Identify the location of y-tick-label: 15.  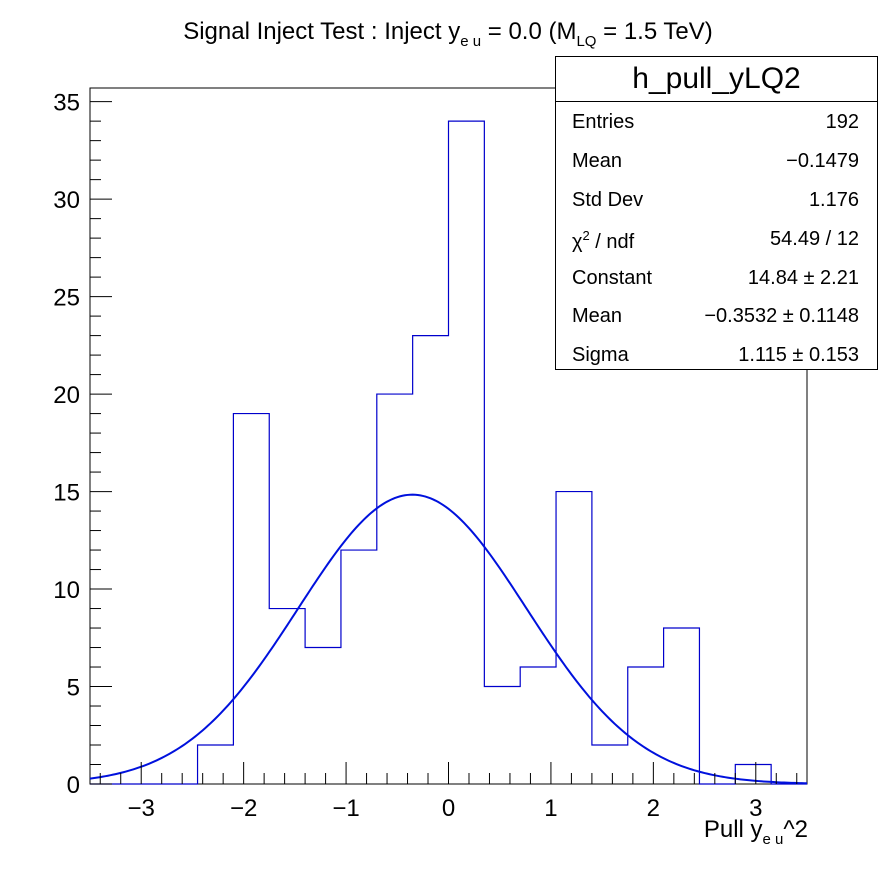
(66, 493).